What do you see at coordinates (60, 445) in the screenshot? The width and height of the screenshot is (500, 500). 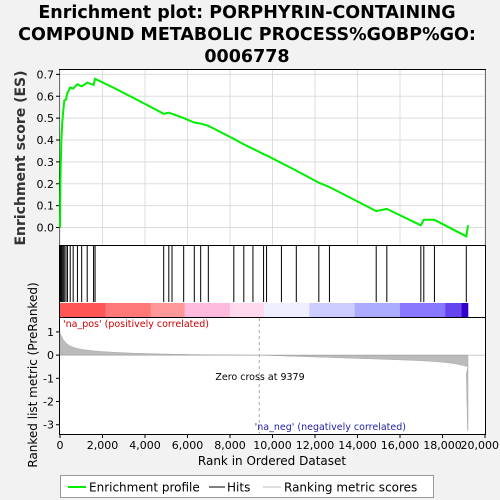 I see `x-tick-label: 0` at bounding box center [60, 445].